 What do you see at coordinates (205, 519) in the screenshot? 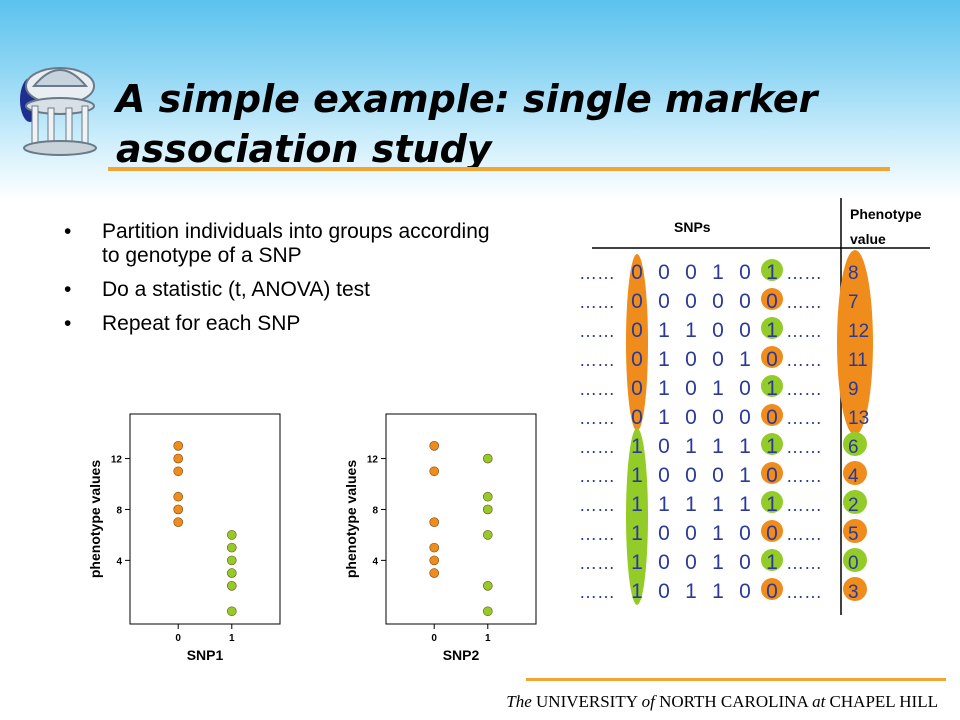
I see `plot-frame` at bounding box center [205, 519].